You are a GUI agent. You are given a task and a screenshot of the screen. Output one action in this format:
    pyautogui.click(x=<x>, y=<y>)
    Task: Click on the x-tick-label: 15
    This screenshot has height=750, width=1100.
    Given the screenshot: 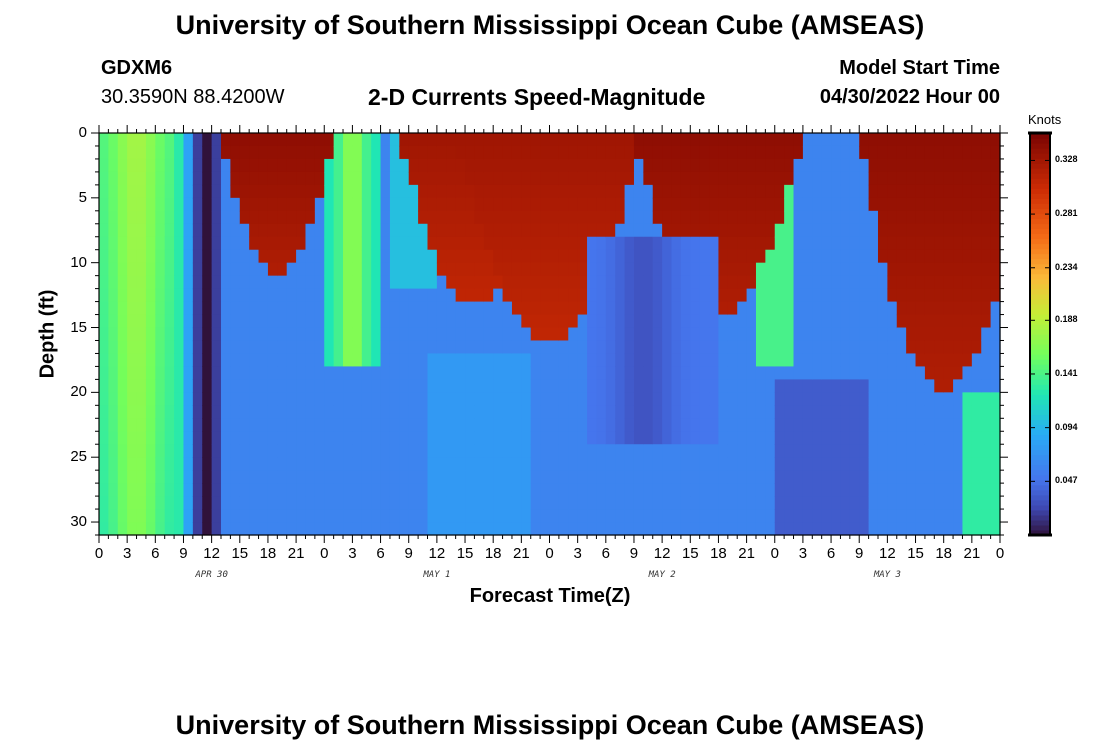 What is the action you would take?
    pyautogui.click(x=465, y=553)
    